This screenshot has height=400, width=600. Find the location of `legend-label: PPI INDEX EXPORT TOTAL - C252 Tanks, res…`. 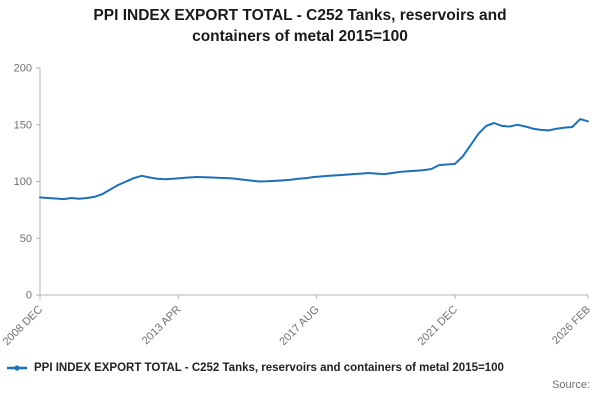

legend-label: PPI INDEX EXPORT TOTAL - C252 Tanks, res… is located at coordinates (269, 368).